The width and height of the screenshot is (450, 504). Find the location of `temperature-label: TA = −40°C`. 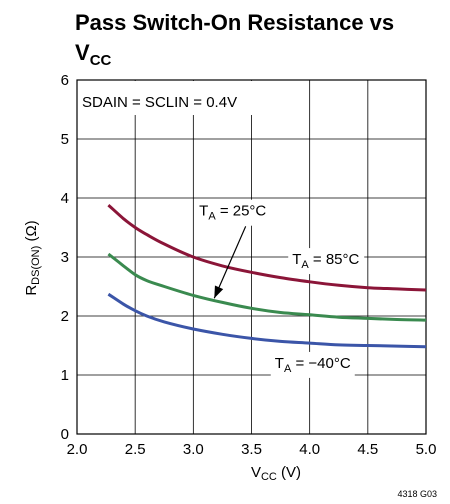

temperature-label: TA = −40°C is located at coordinates (313, 365).